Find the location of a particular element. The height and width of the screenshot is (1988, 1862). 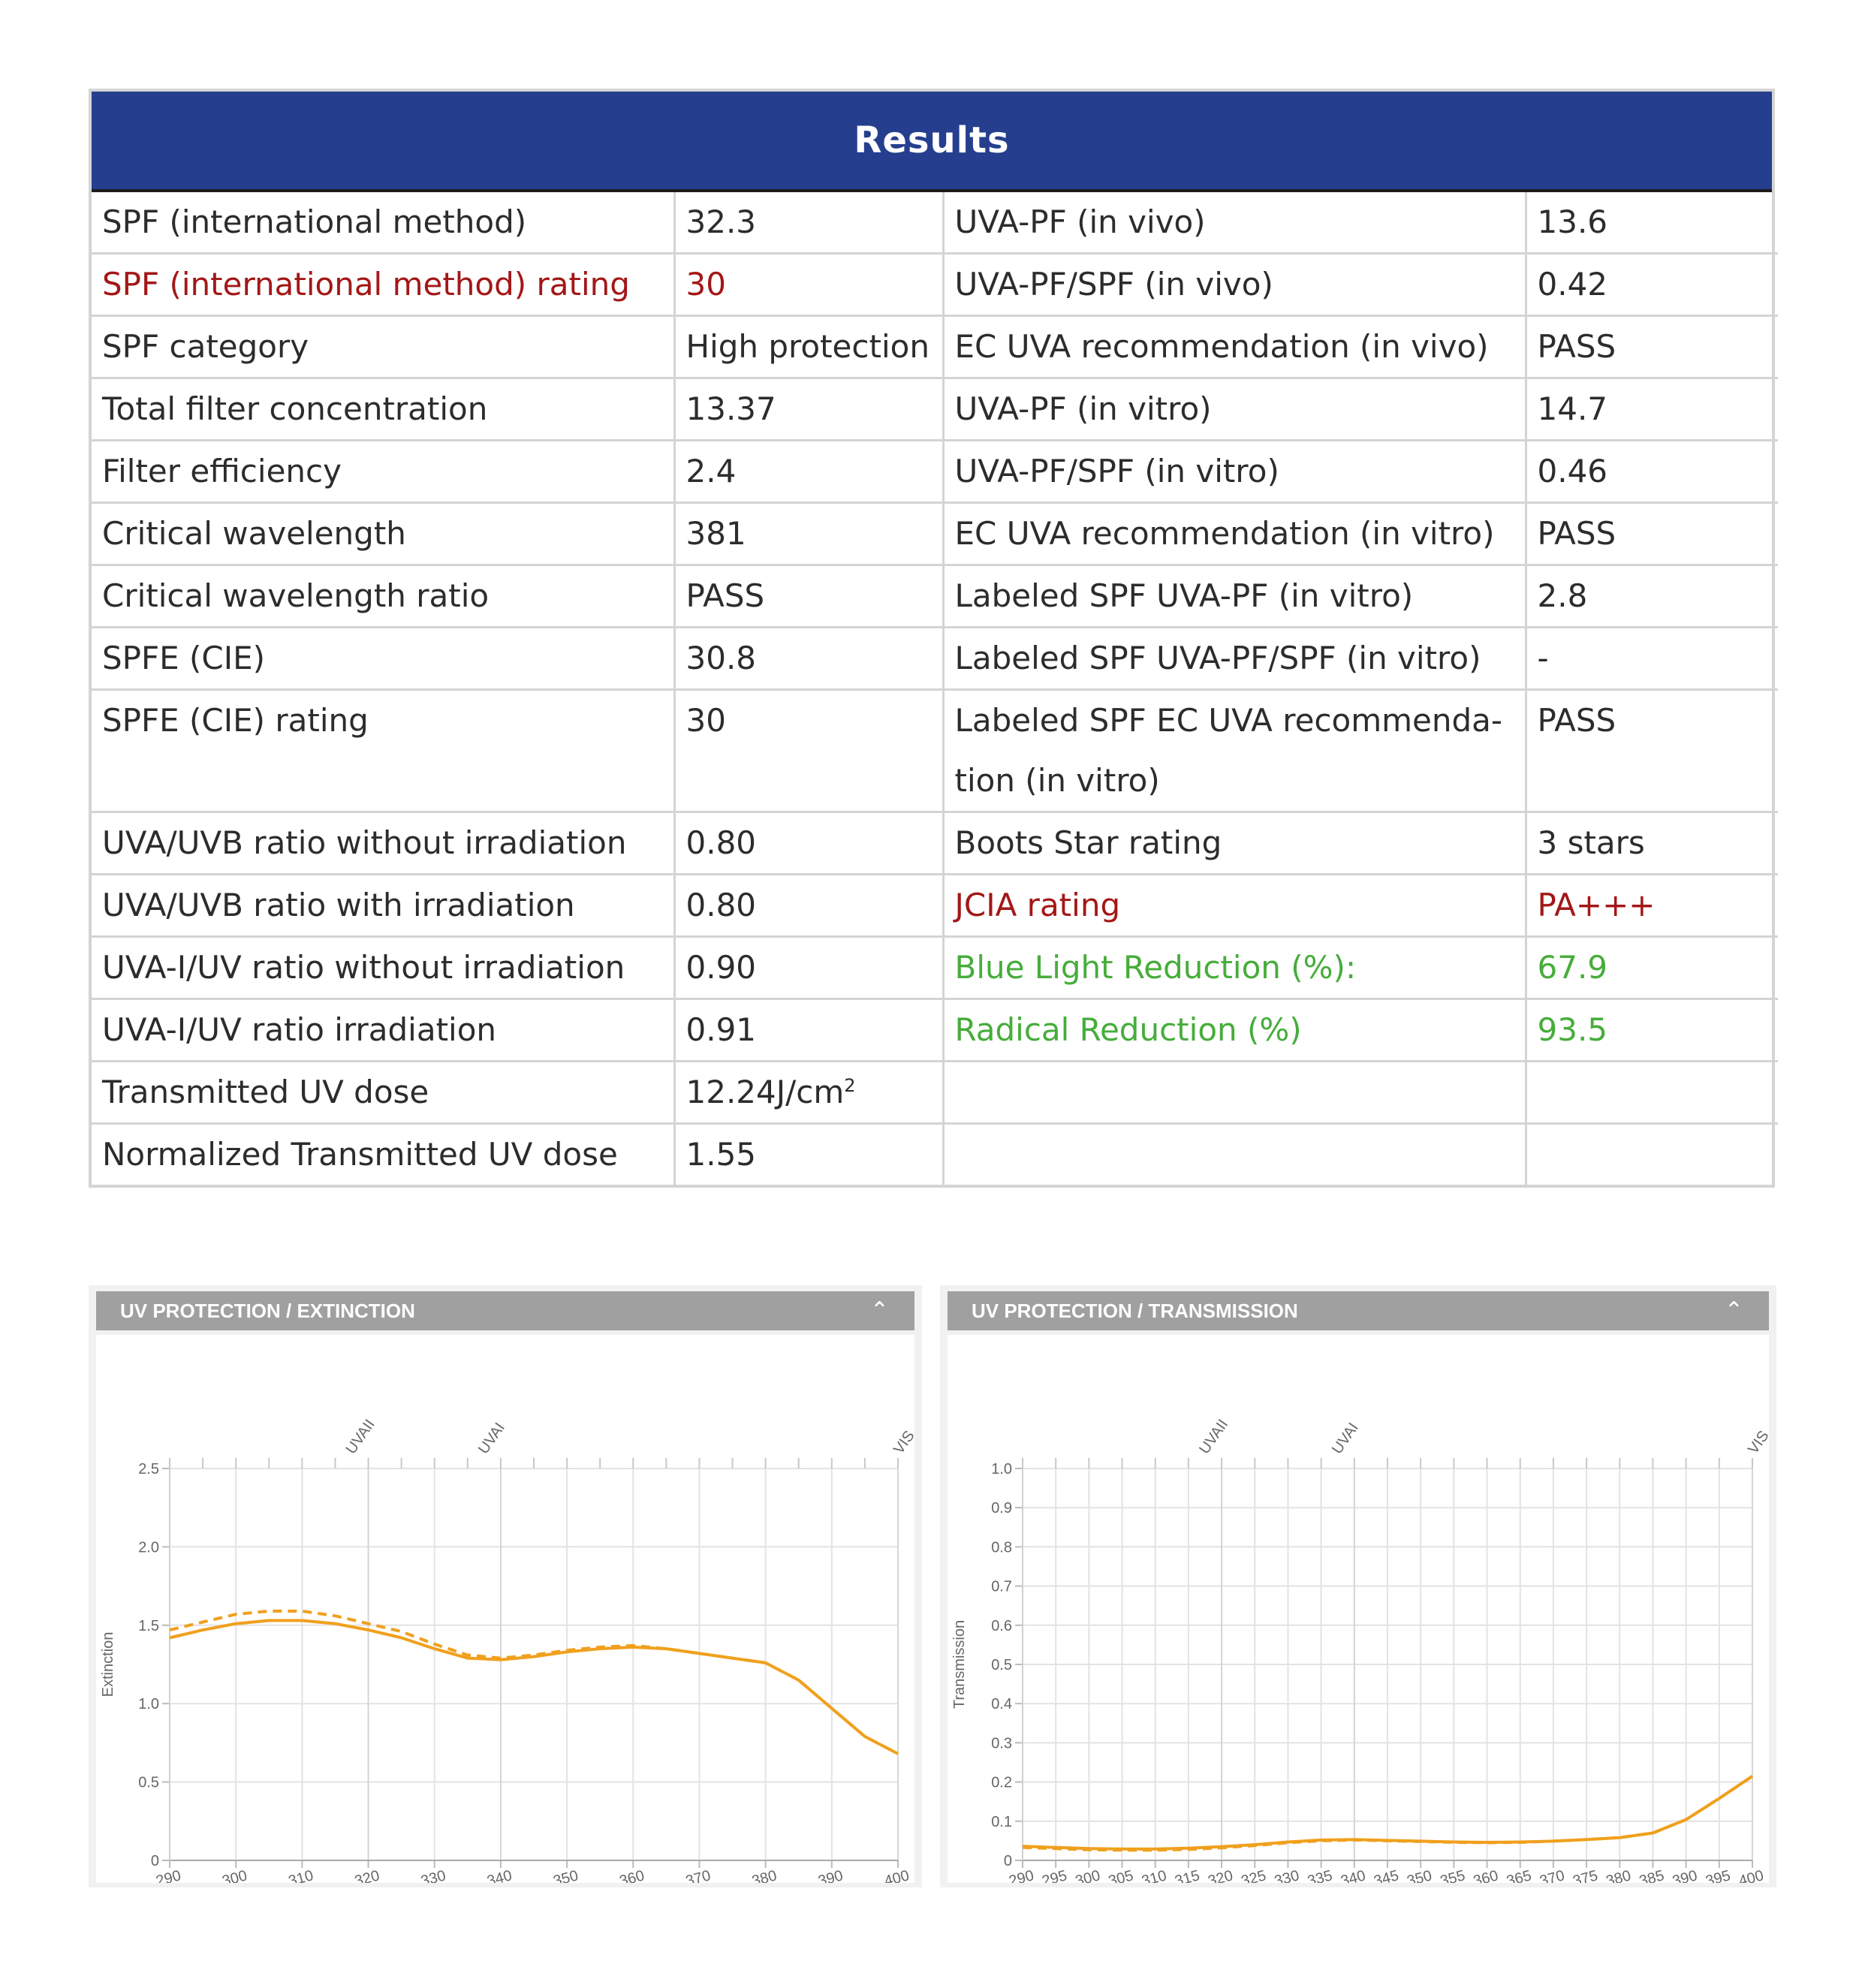

x-tick-label: 335 is located at coordinates (1320, 1875).